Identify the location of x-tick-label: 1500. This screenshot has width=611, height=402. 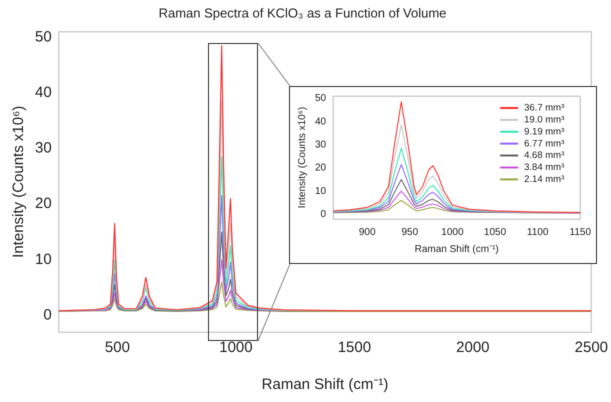
(355, 347).